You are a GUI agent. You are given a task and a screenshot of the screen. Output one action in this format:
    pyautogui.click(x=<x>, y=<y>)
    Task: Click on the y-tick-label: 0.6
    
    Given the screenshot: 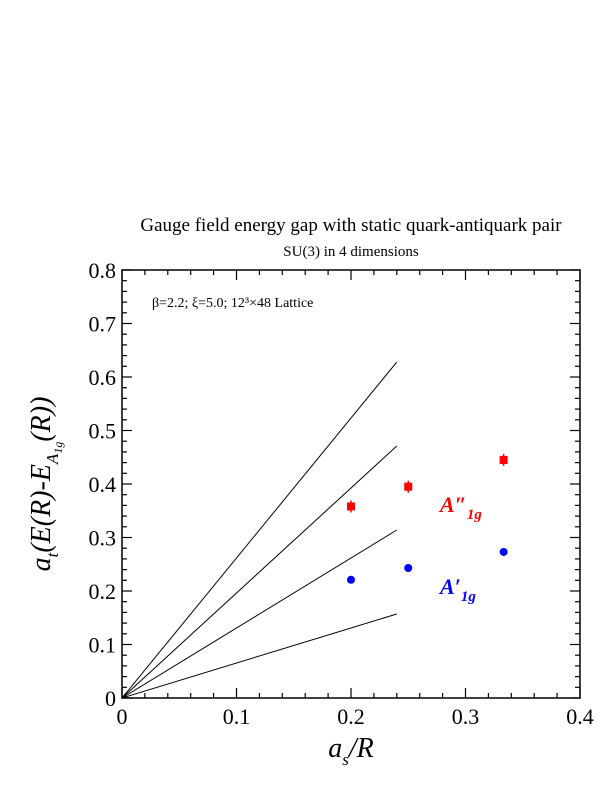 What is the action you would take?
    pyautogui.click(x=103, y=377)
    